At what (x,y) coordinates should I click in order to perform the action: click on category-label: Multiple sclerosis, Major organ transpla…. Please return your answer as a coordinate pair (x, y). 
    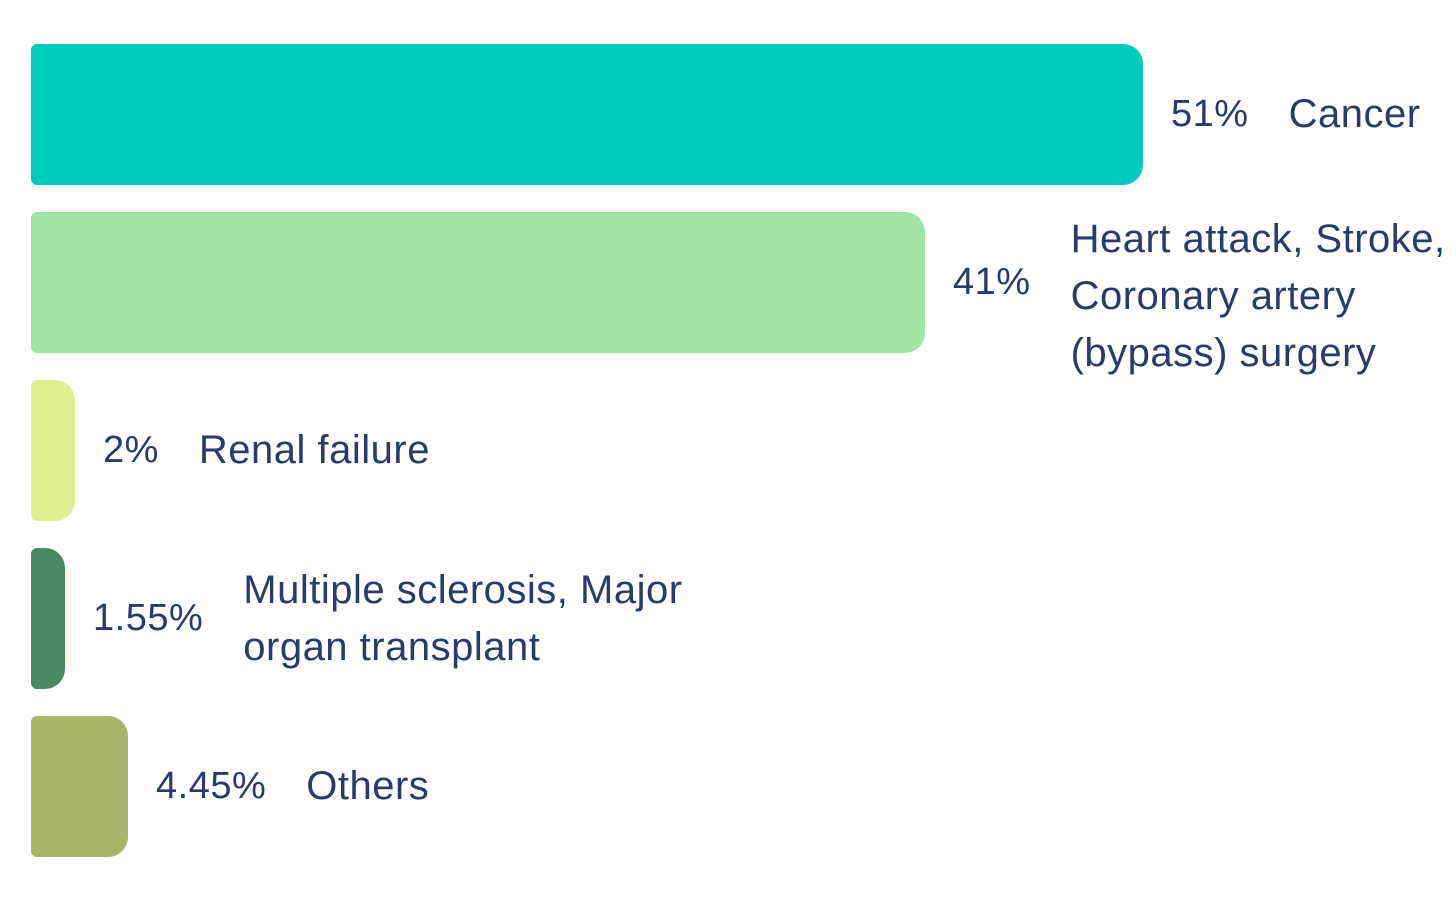
    Looking at the image, I should click on (463, 618).